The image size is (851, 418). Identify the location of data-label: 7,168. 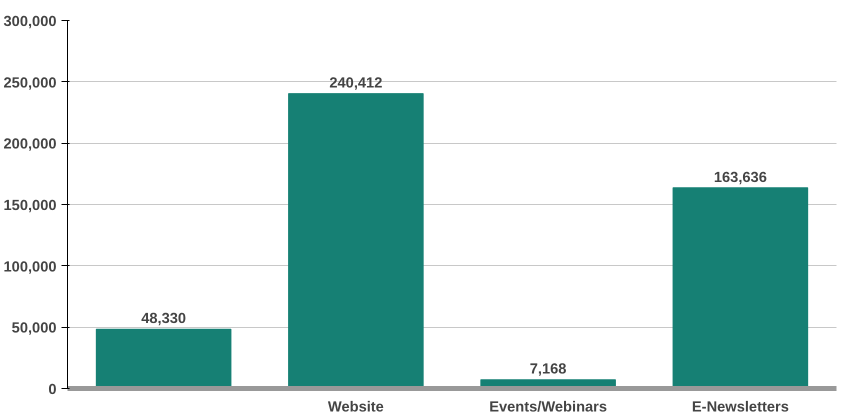
(548, 370).